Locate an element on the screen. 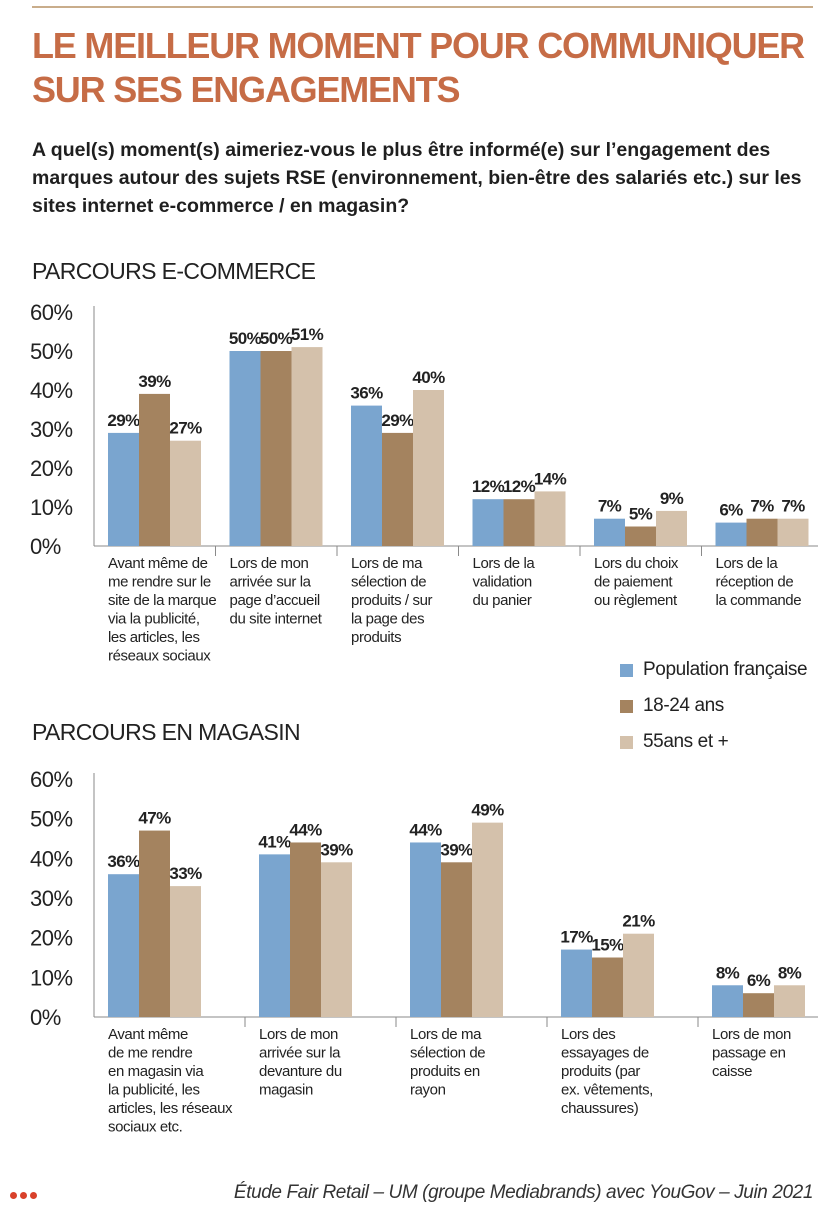 Image resolution: width=835 pixels, height=1214 pixels. category-label: réseaux sociaux is located at coordinates (159, 656).